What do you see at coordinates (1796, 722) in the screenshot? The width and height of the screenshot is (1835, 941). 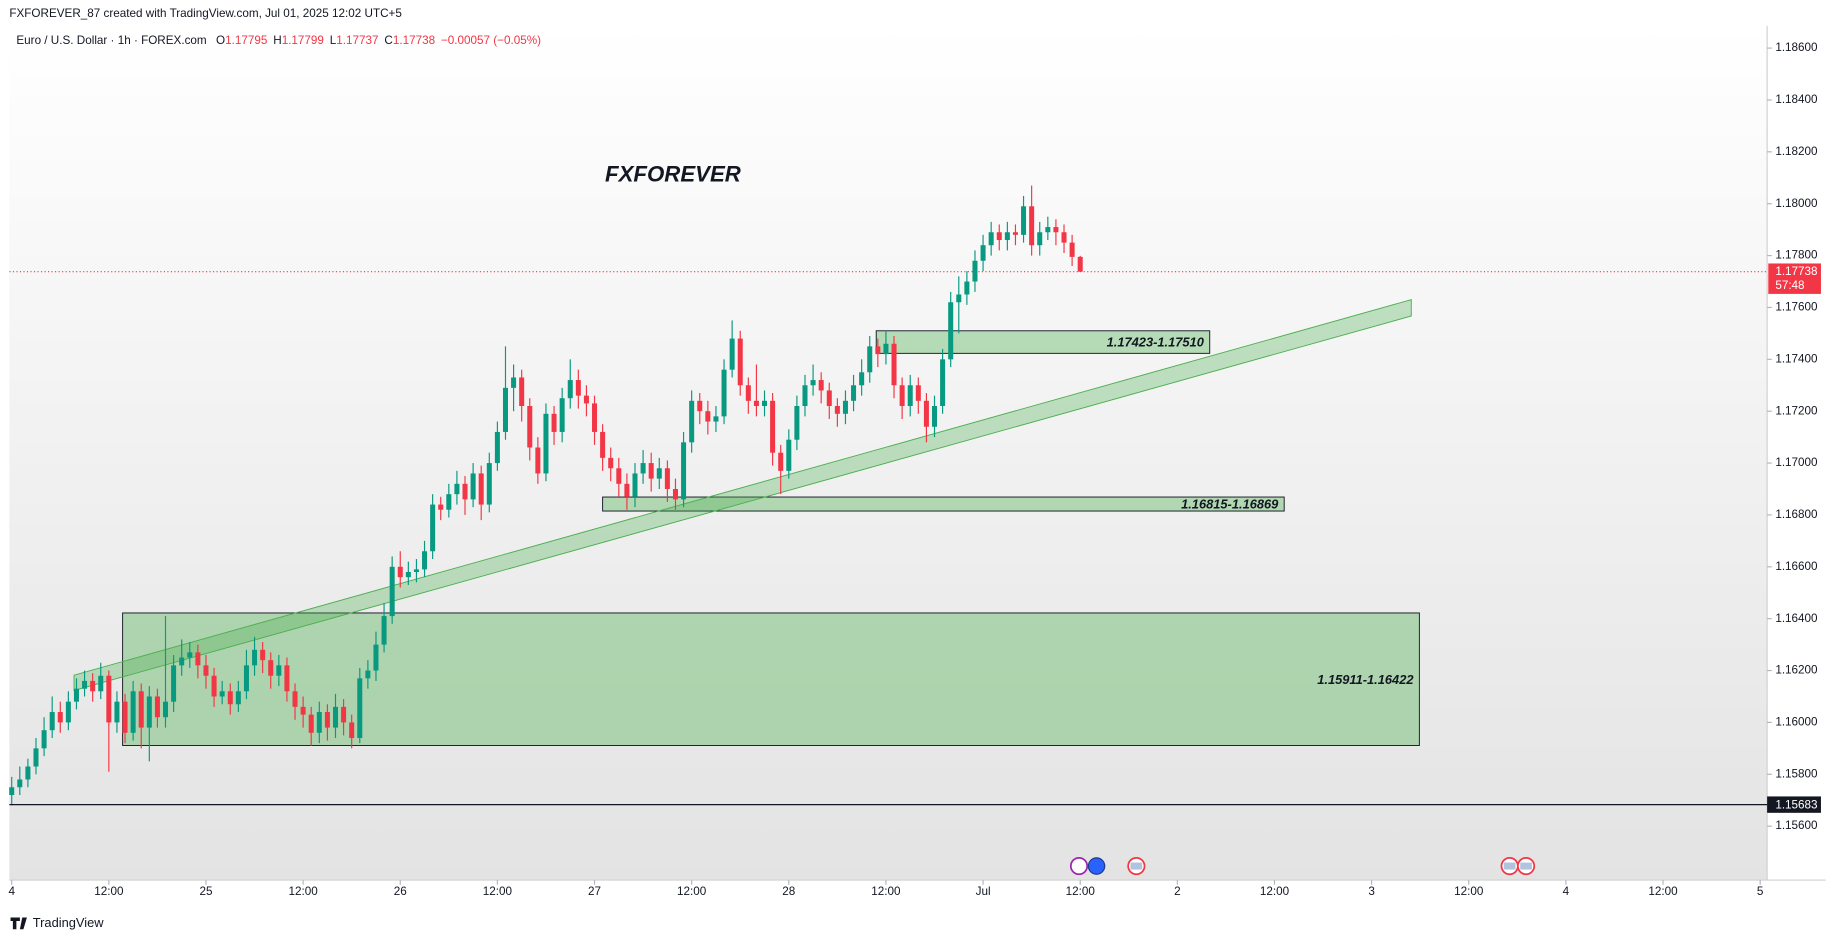 I see `y-tick-label: 1.16000` at bounding box center [1796, 722].